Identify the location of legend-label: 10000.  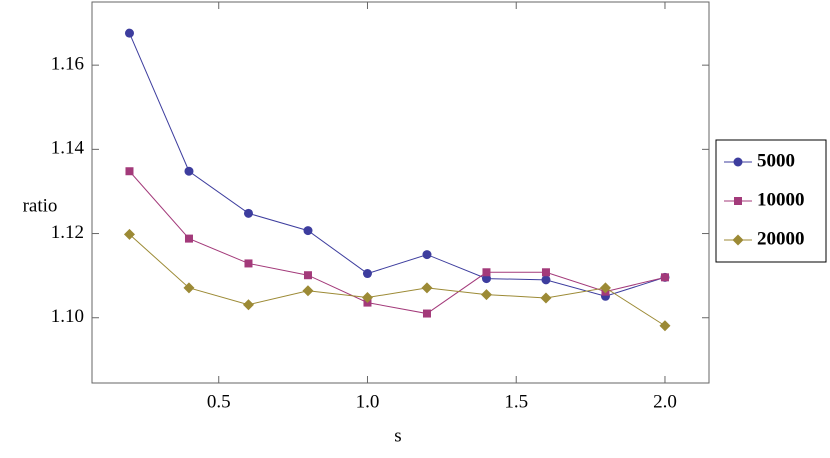
(781, 199).